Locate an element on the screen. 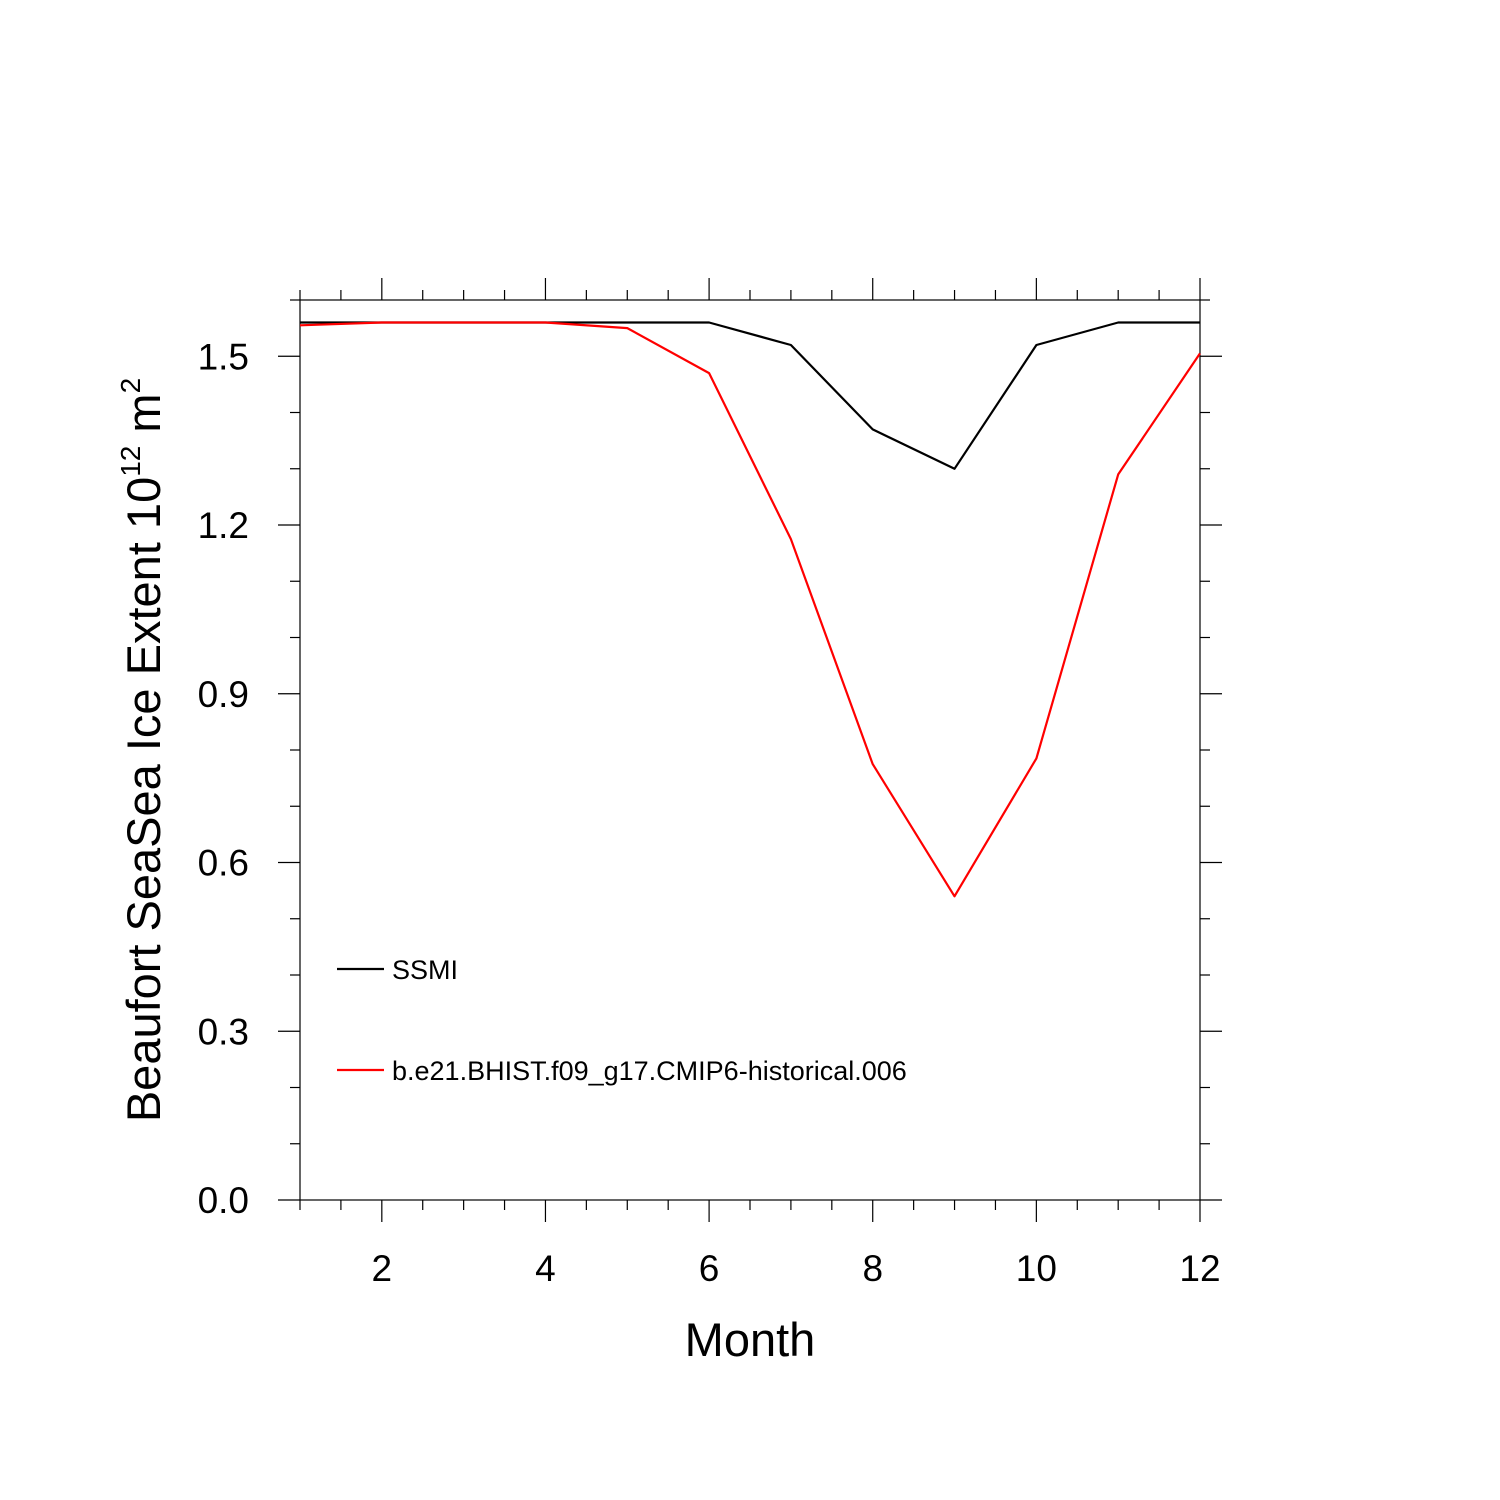  y-tick-label: 1.5 is located at coordinates (223, 356).